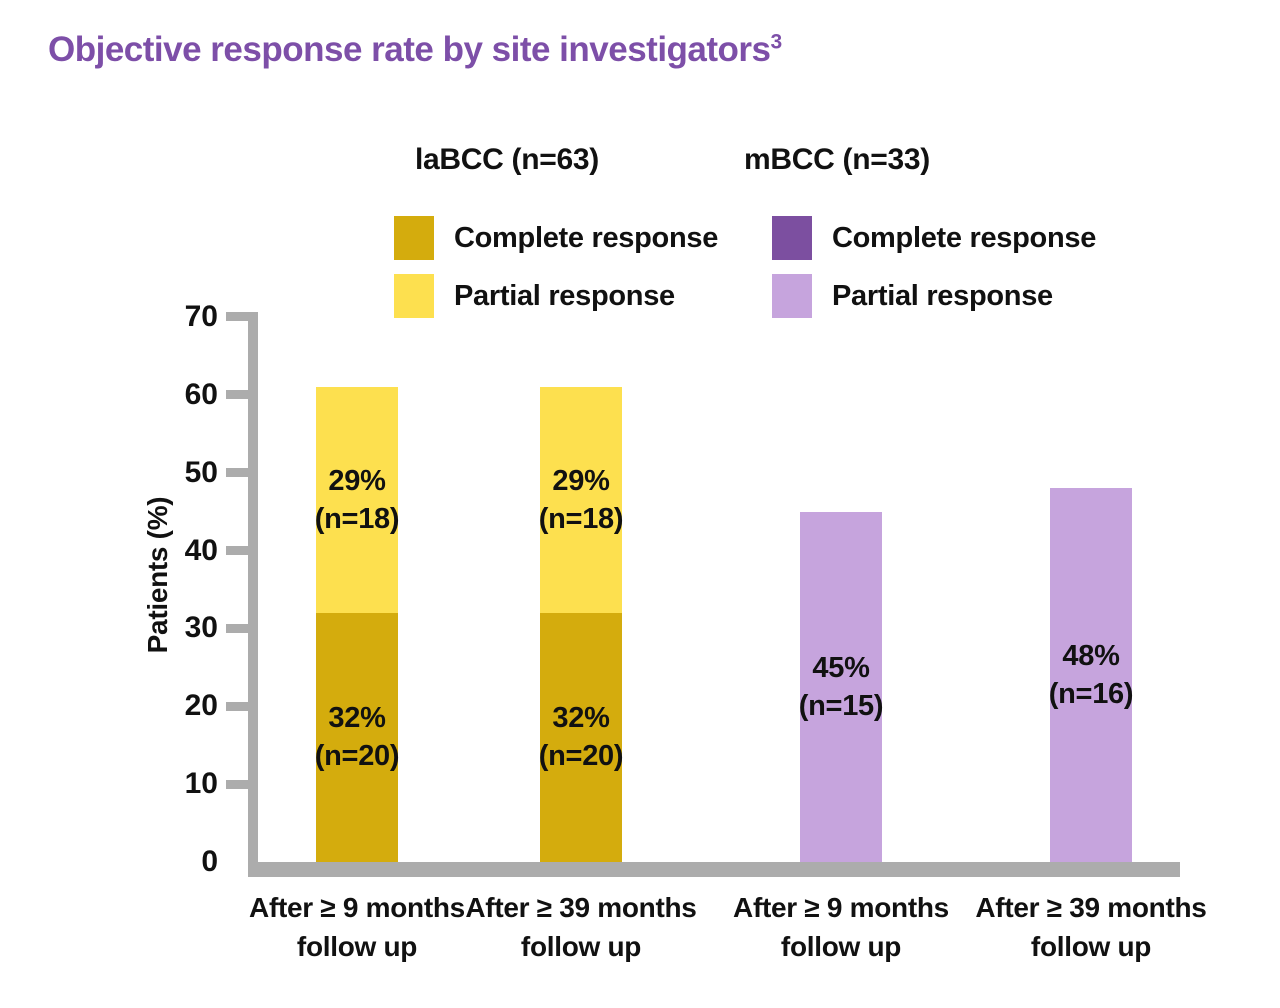  I want to click on legend-item-mbcc-complete: Complete response, so click(934, 238).